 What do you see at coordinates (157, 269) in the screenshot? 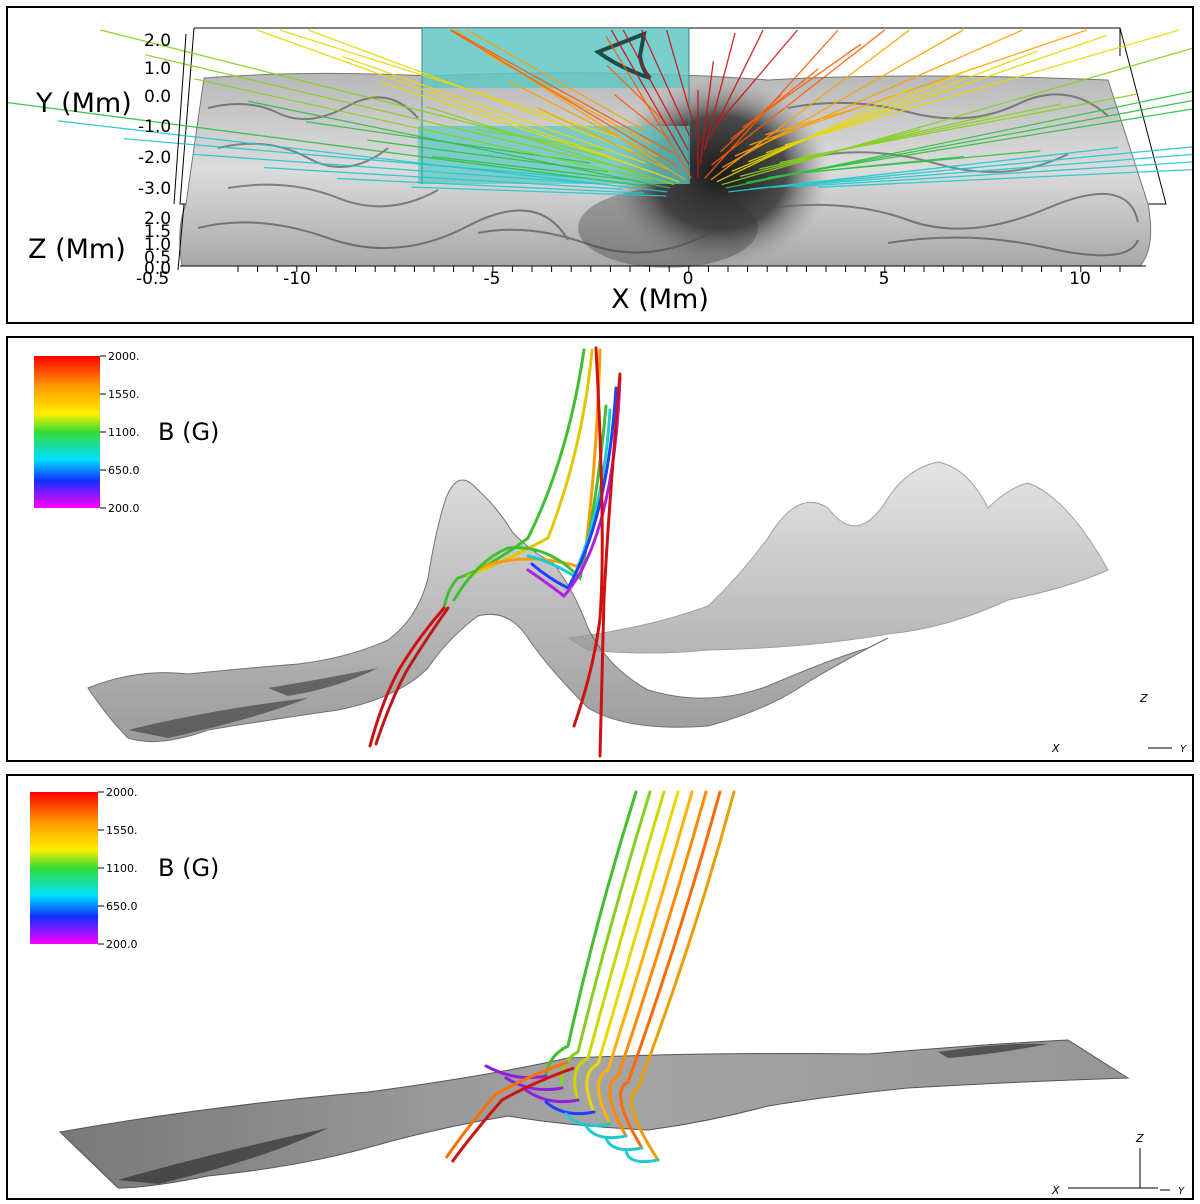
I see `z-tick-5: 0.0` at bounding box center [157, 269].